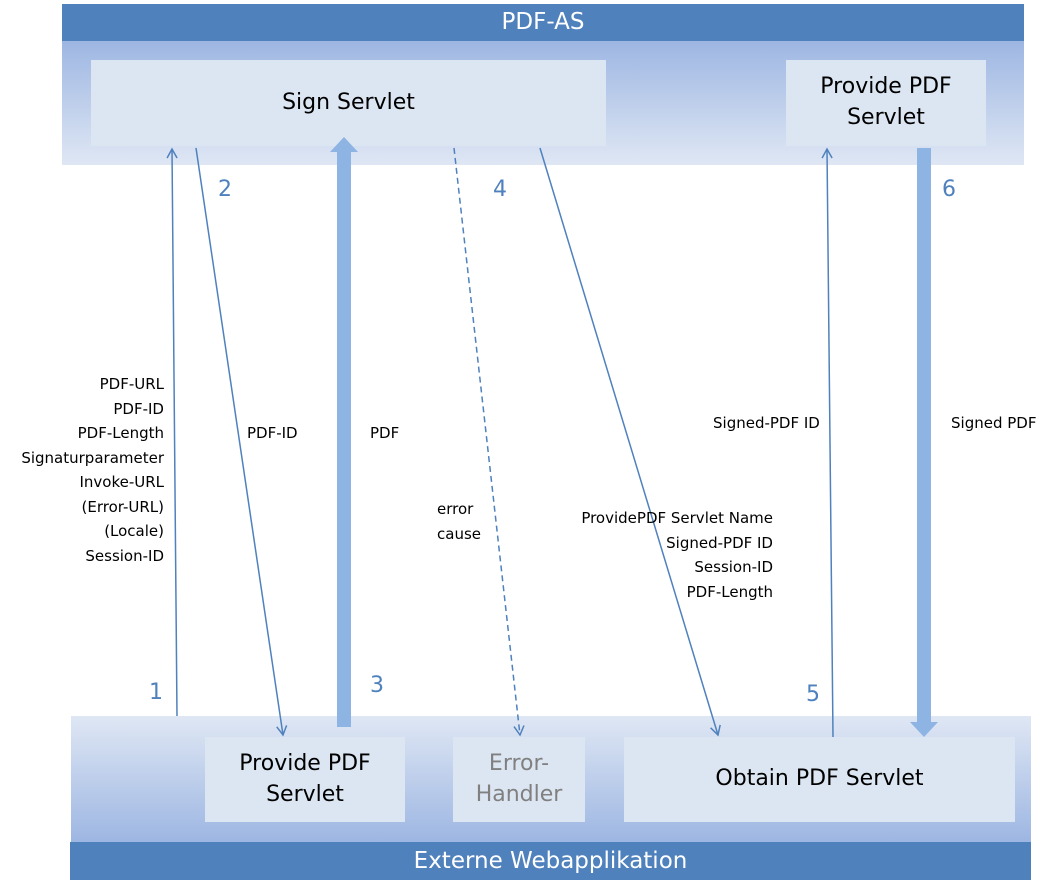 Image resolution: width=1048 pixels, height=886 pixels. Describe the element at coordinates (949, 189) in the screenshot. I see `step-6-number: 6` at that location.